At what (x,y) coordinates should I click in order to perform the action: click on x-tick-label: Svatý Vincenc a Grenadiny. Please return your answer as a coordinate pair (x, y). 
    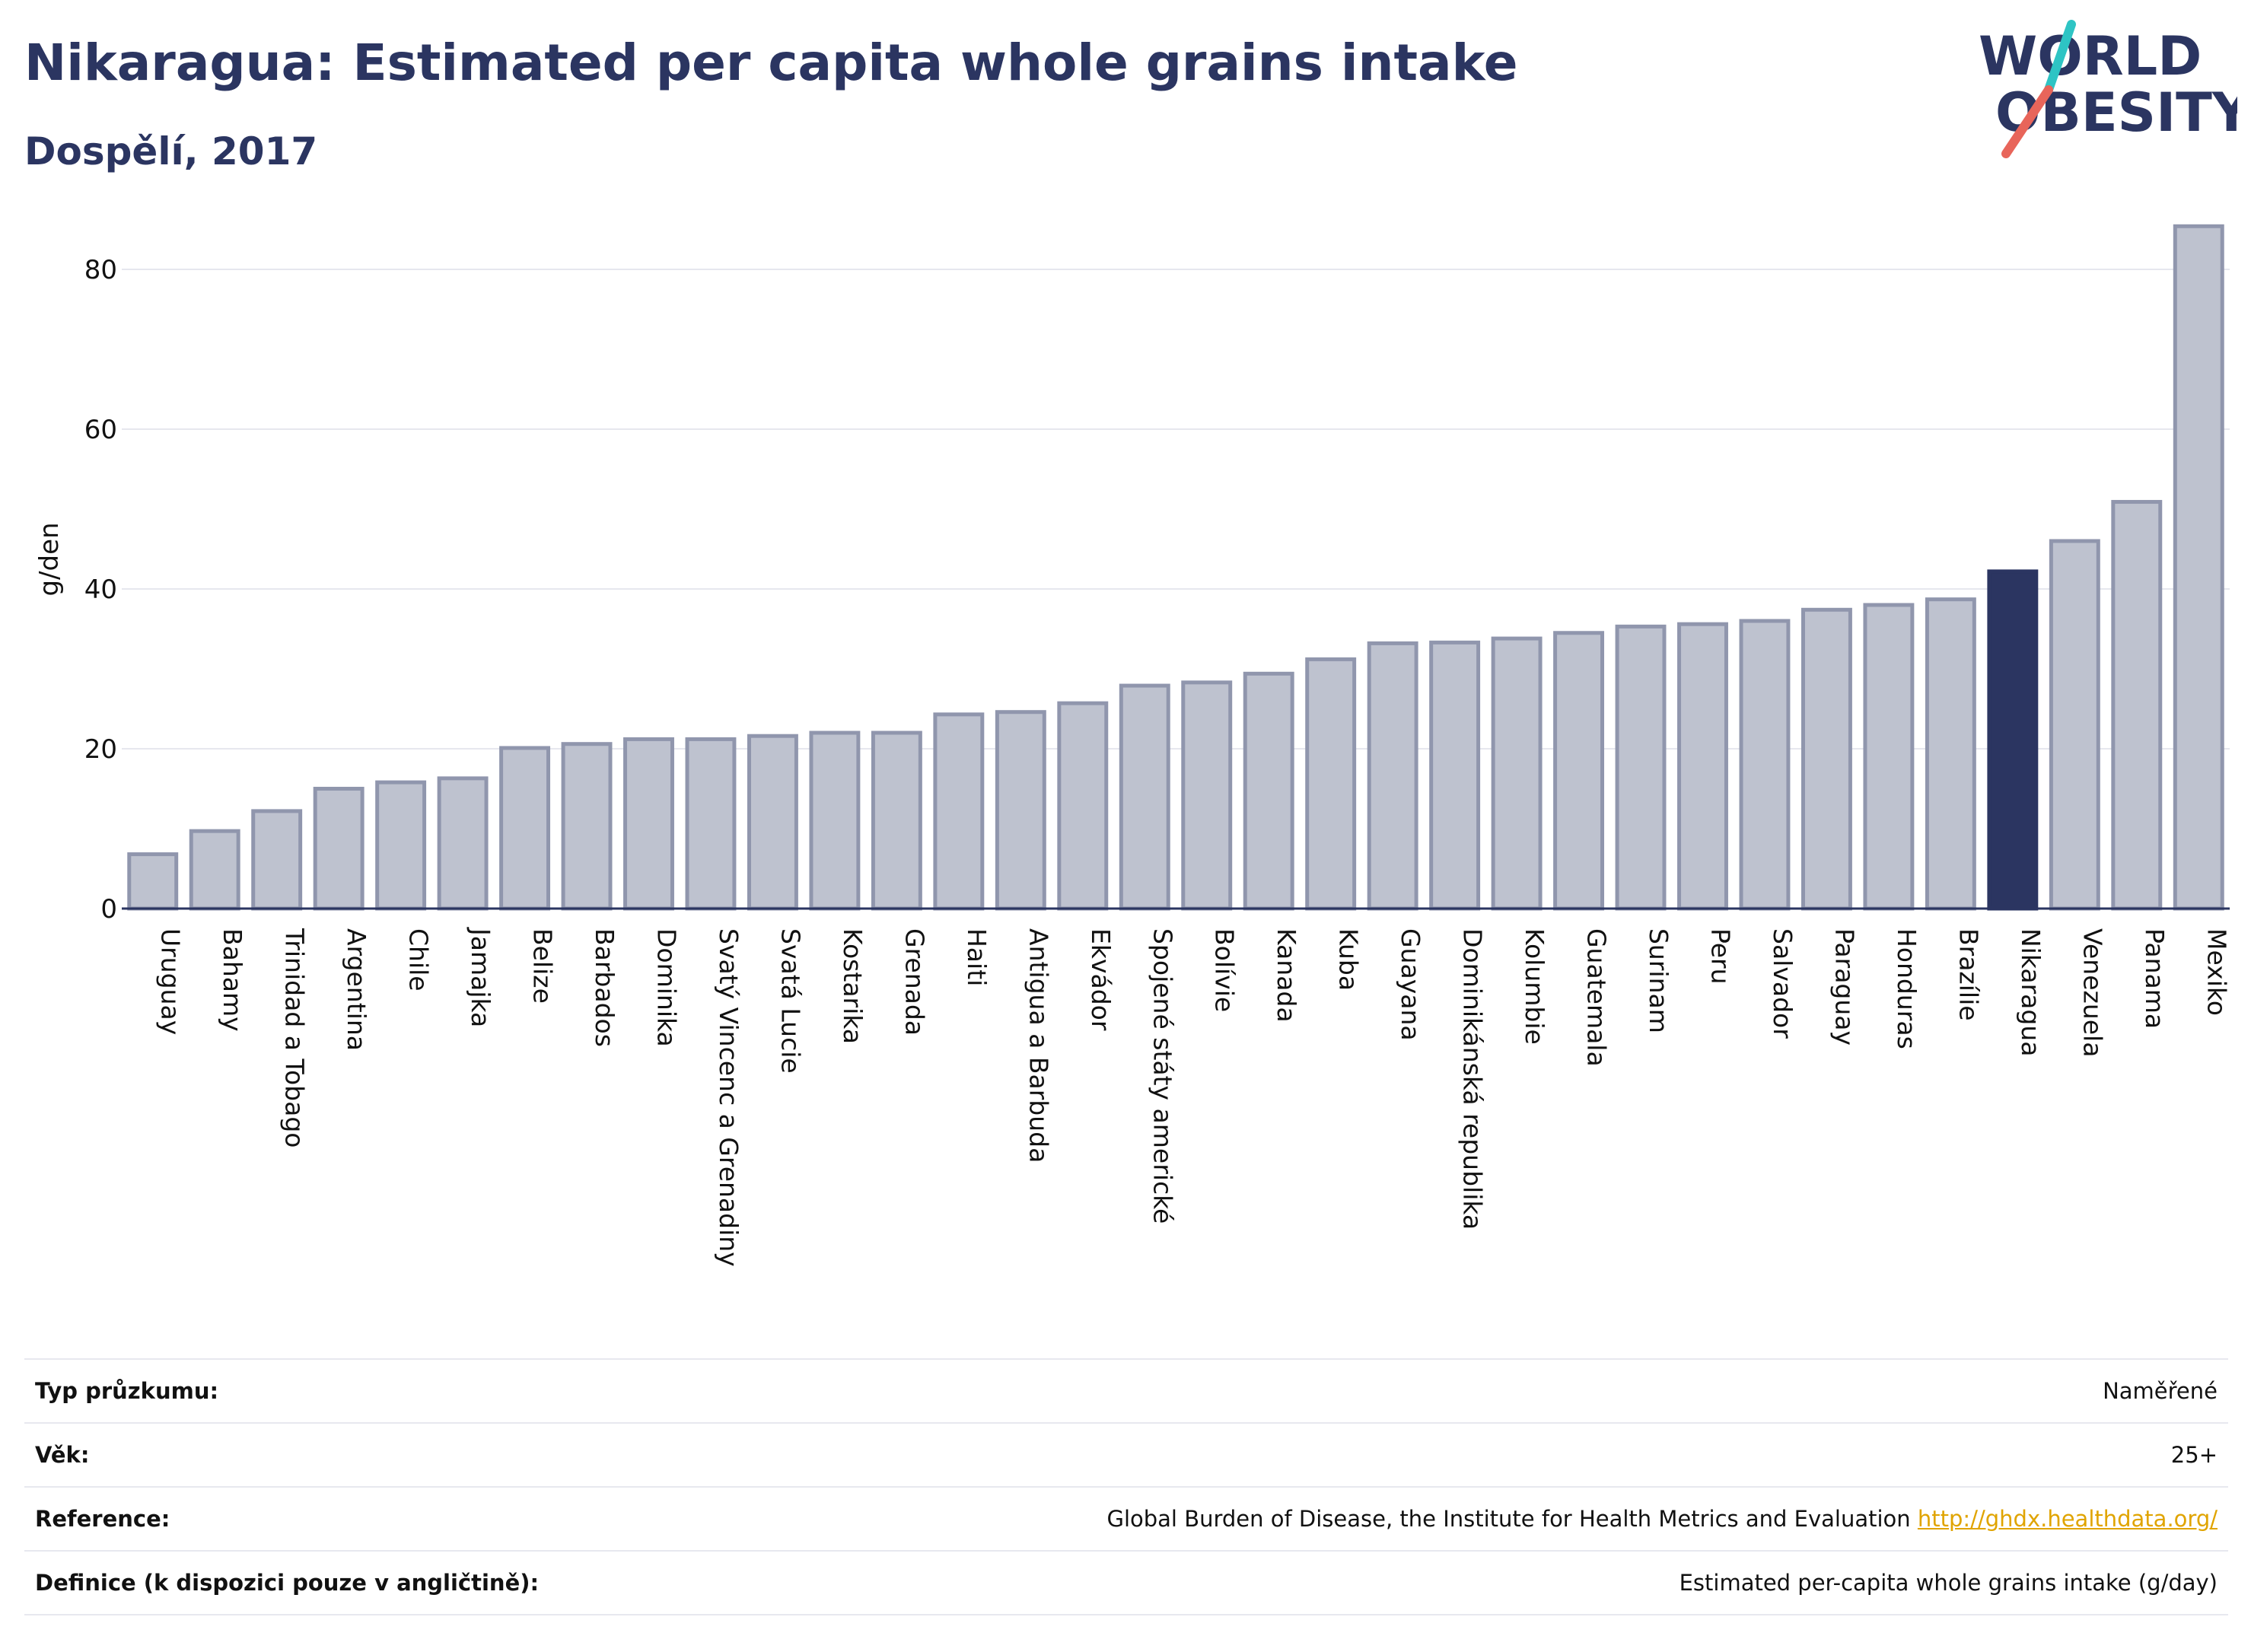
    Looking at the image, I should click on (728, 1097).